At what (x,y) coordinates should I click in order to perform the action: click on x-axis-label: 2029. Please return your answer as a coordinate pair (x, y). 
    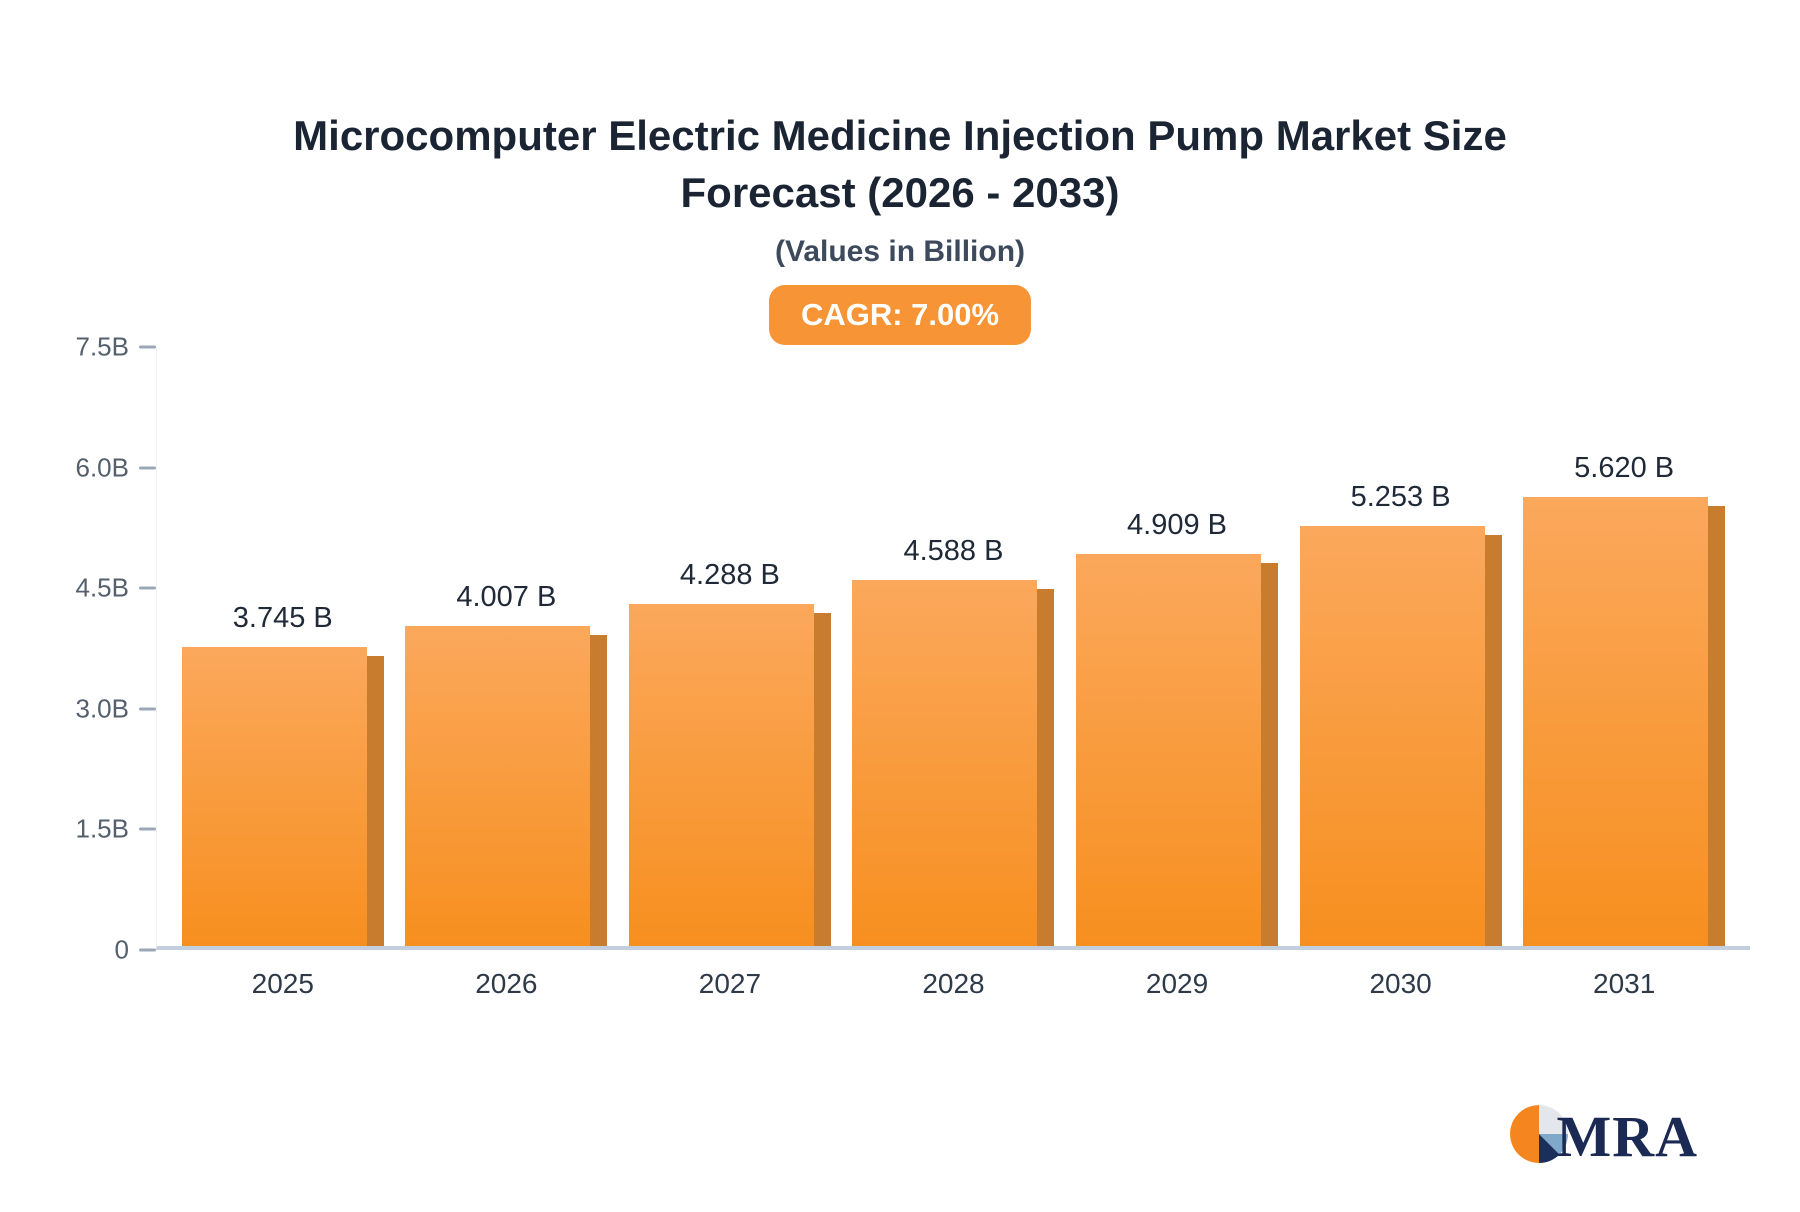
    Looking at the image, I should click on (1177, 983).